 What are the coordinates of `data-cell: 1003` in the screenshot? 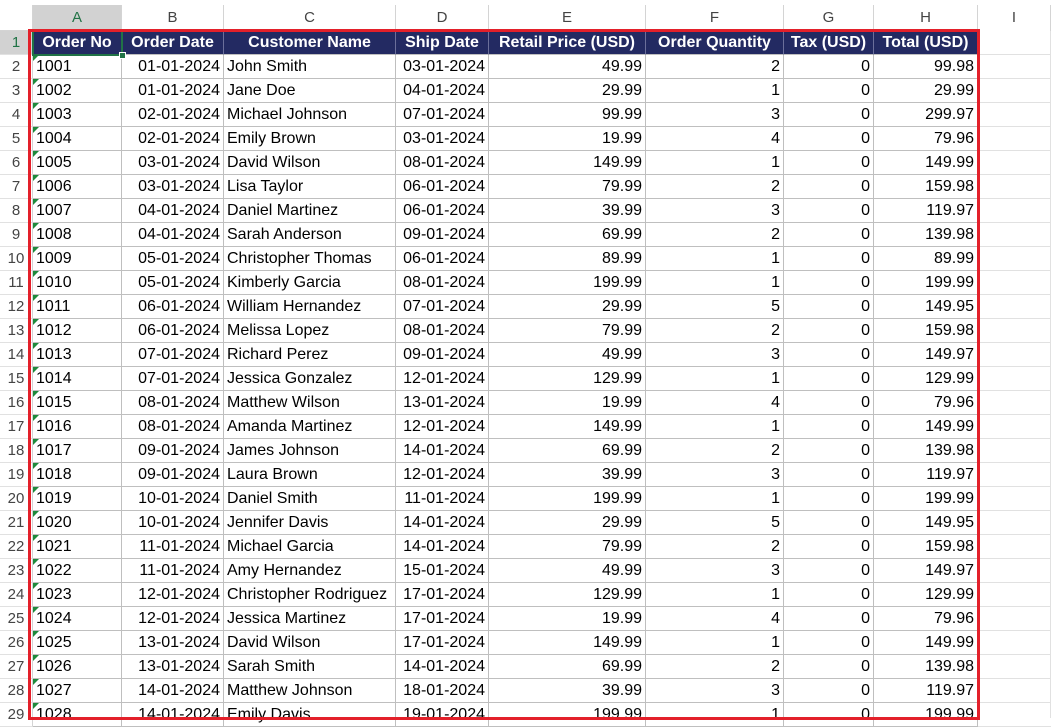 It's located at (77, 115).